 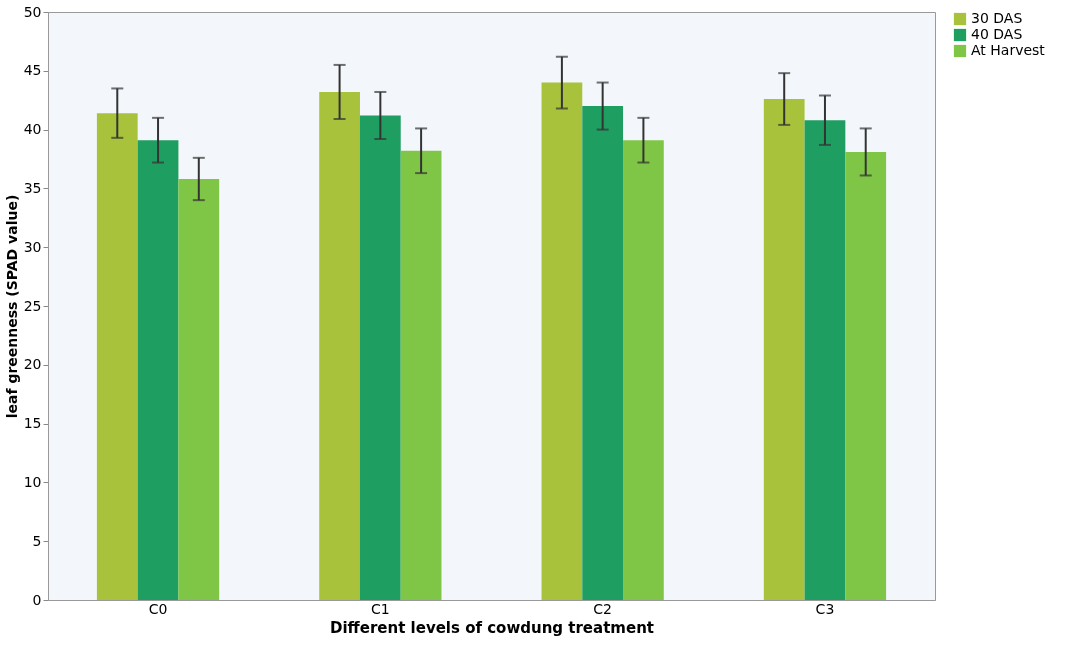 I want to click on legend-label: 30 DAS, so click(x=997, y=18).